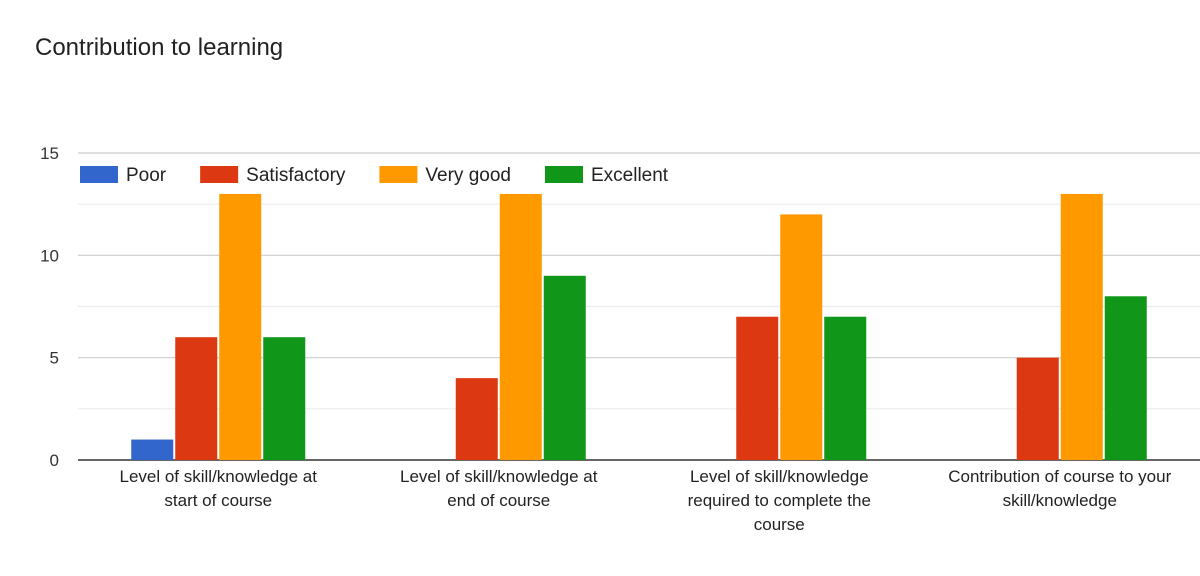 This screenshot has height=576, width=1200. Describe the element at coordinates (54, 460) in the screenshot. I see `y-tick-label: 0` at that location.